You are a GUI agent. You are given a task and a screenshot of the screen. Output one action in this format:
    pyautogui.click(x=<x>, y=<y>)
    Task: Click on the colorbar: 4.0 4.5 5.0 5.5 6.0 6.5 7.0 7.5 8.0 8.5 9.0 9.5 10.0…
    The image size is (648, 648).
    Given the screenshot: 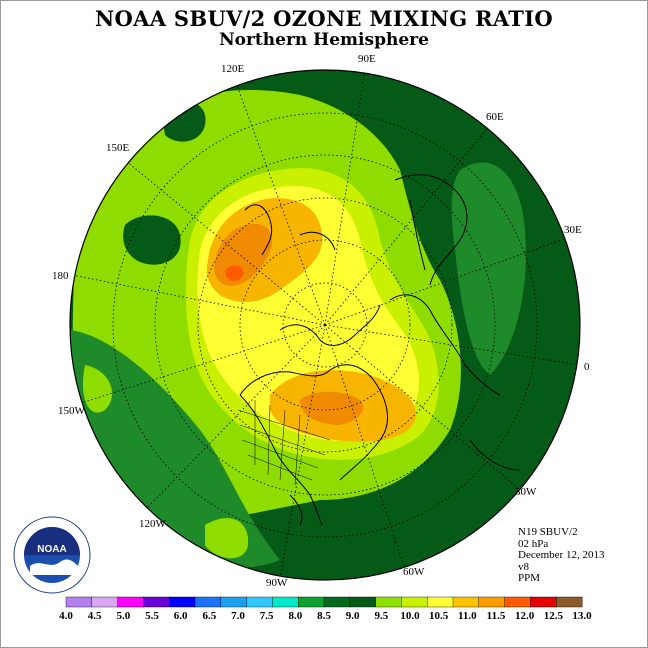 What is the action you would take?
    pyautogui.click(x=325, y=609)
    